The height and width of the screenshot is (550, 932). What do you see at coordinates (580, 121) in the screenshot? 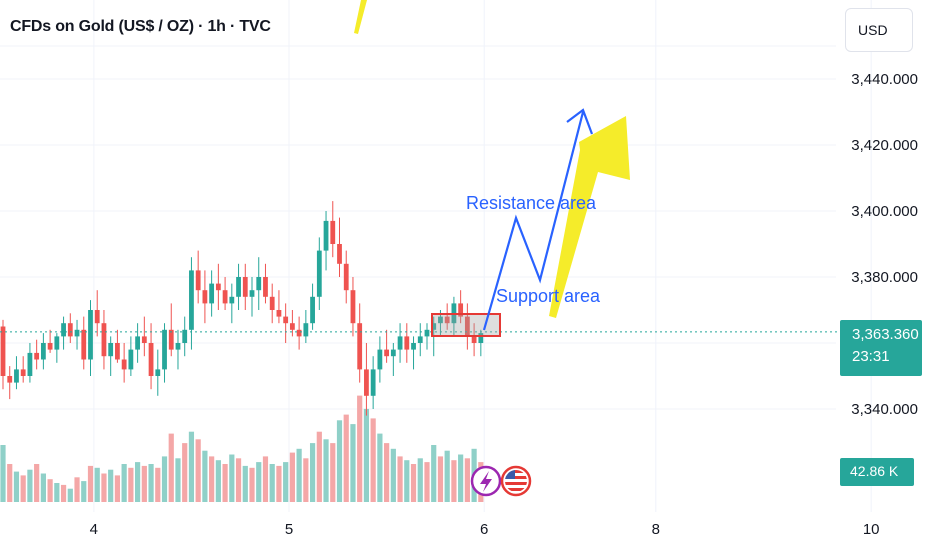
I see `projection-arrowhead-blue` at bounding box center [580, 121].